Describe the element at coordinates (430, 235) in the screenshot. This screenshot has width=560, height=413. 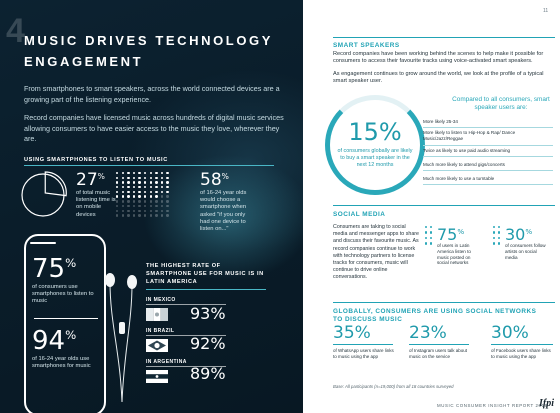
I see `dots-icon` at that location.